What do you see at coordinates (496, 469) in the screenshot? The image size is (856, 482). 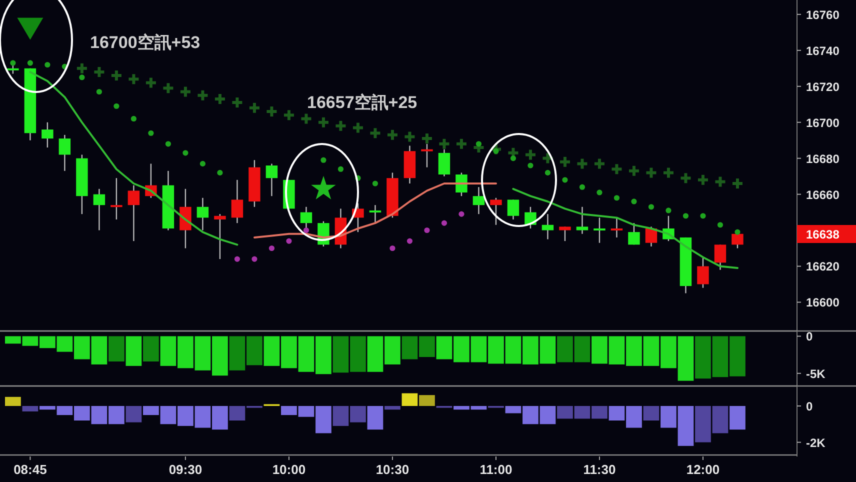 I see `x-tick-label: 11:00` at bounding box center [496, 469].